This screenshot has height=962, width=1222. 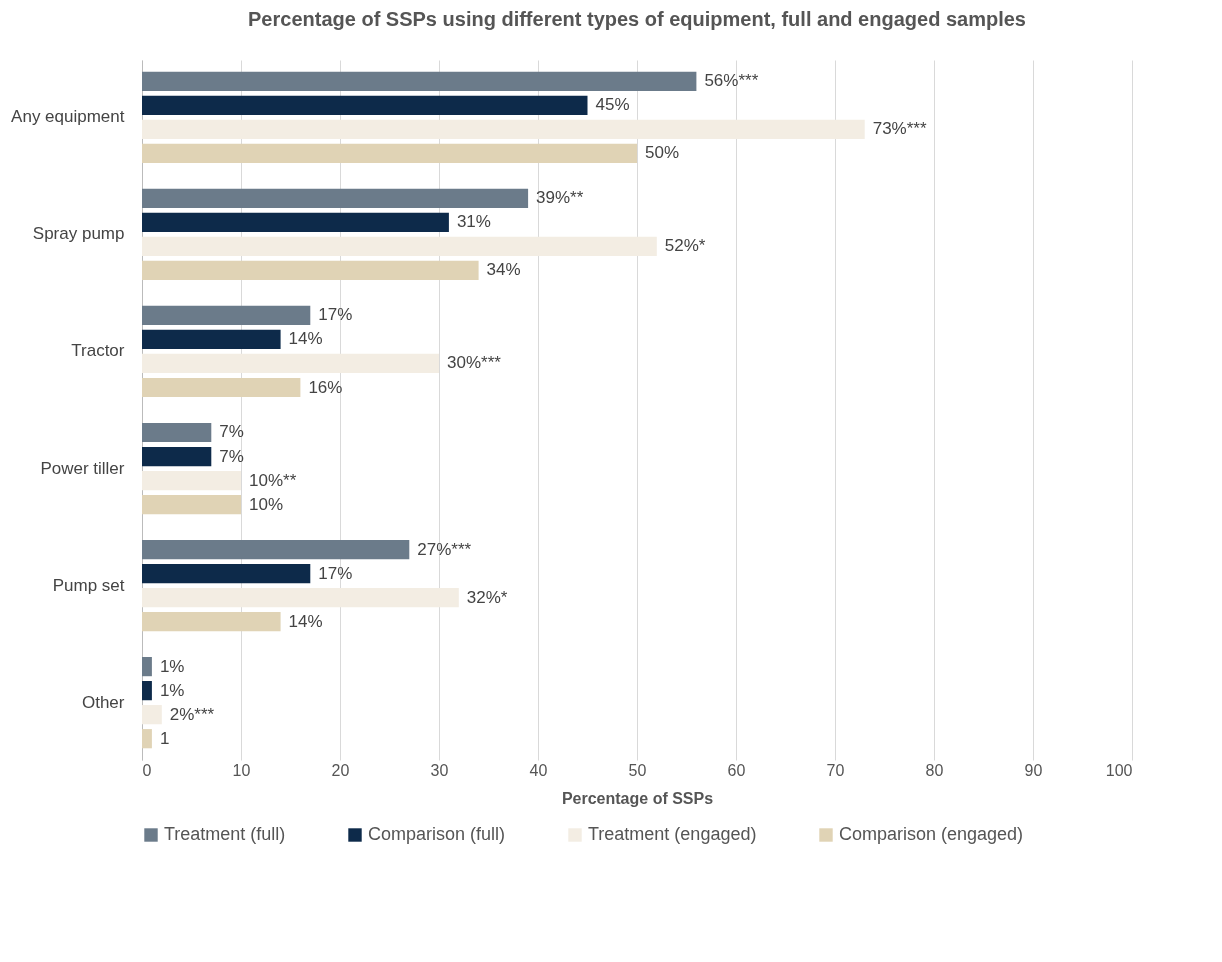 What do you see at coordinates (68, 117) in the screenshot?
I see `y-tick-label: Any equipment` at bounding box center [68, 117].